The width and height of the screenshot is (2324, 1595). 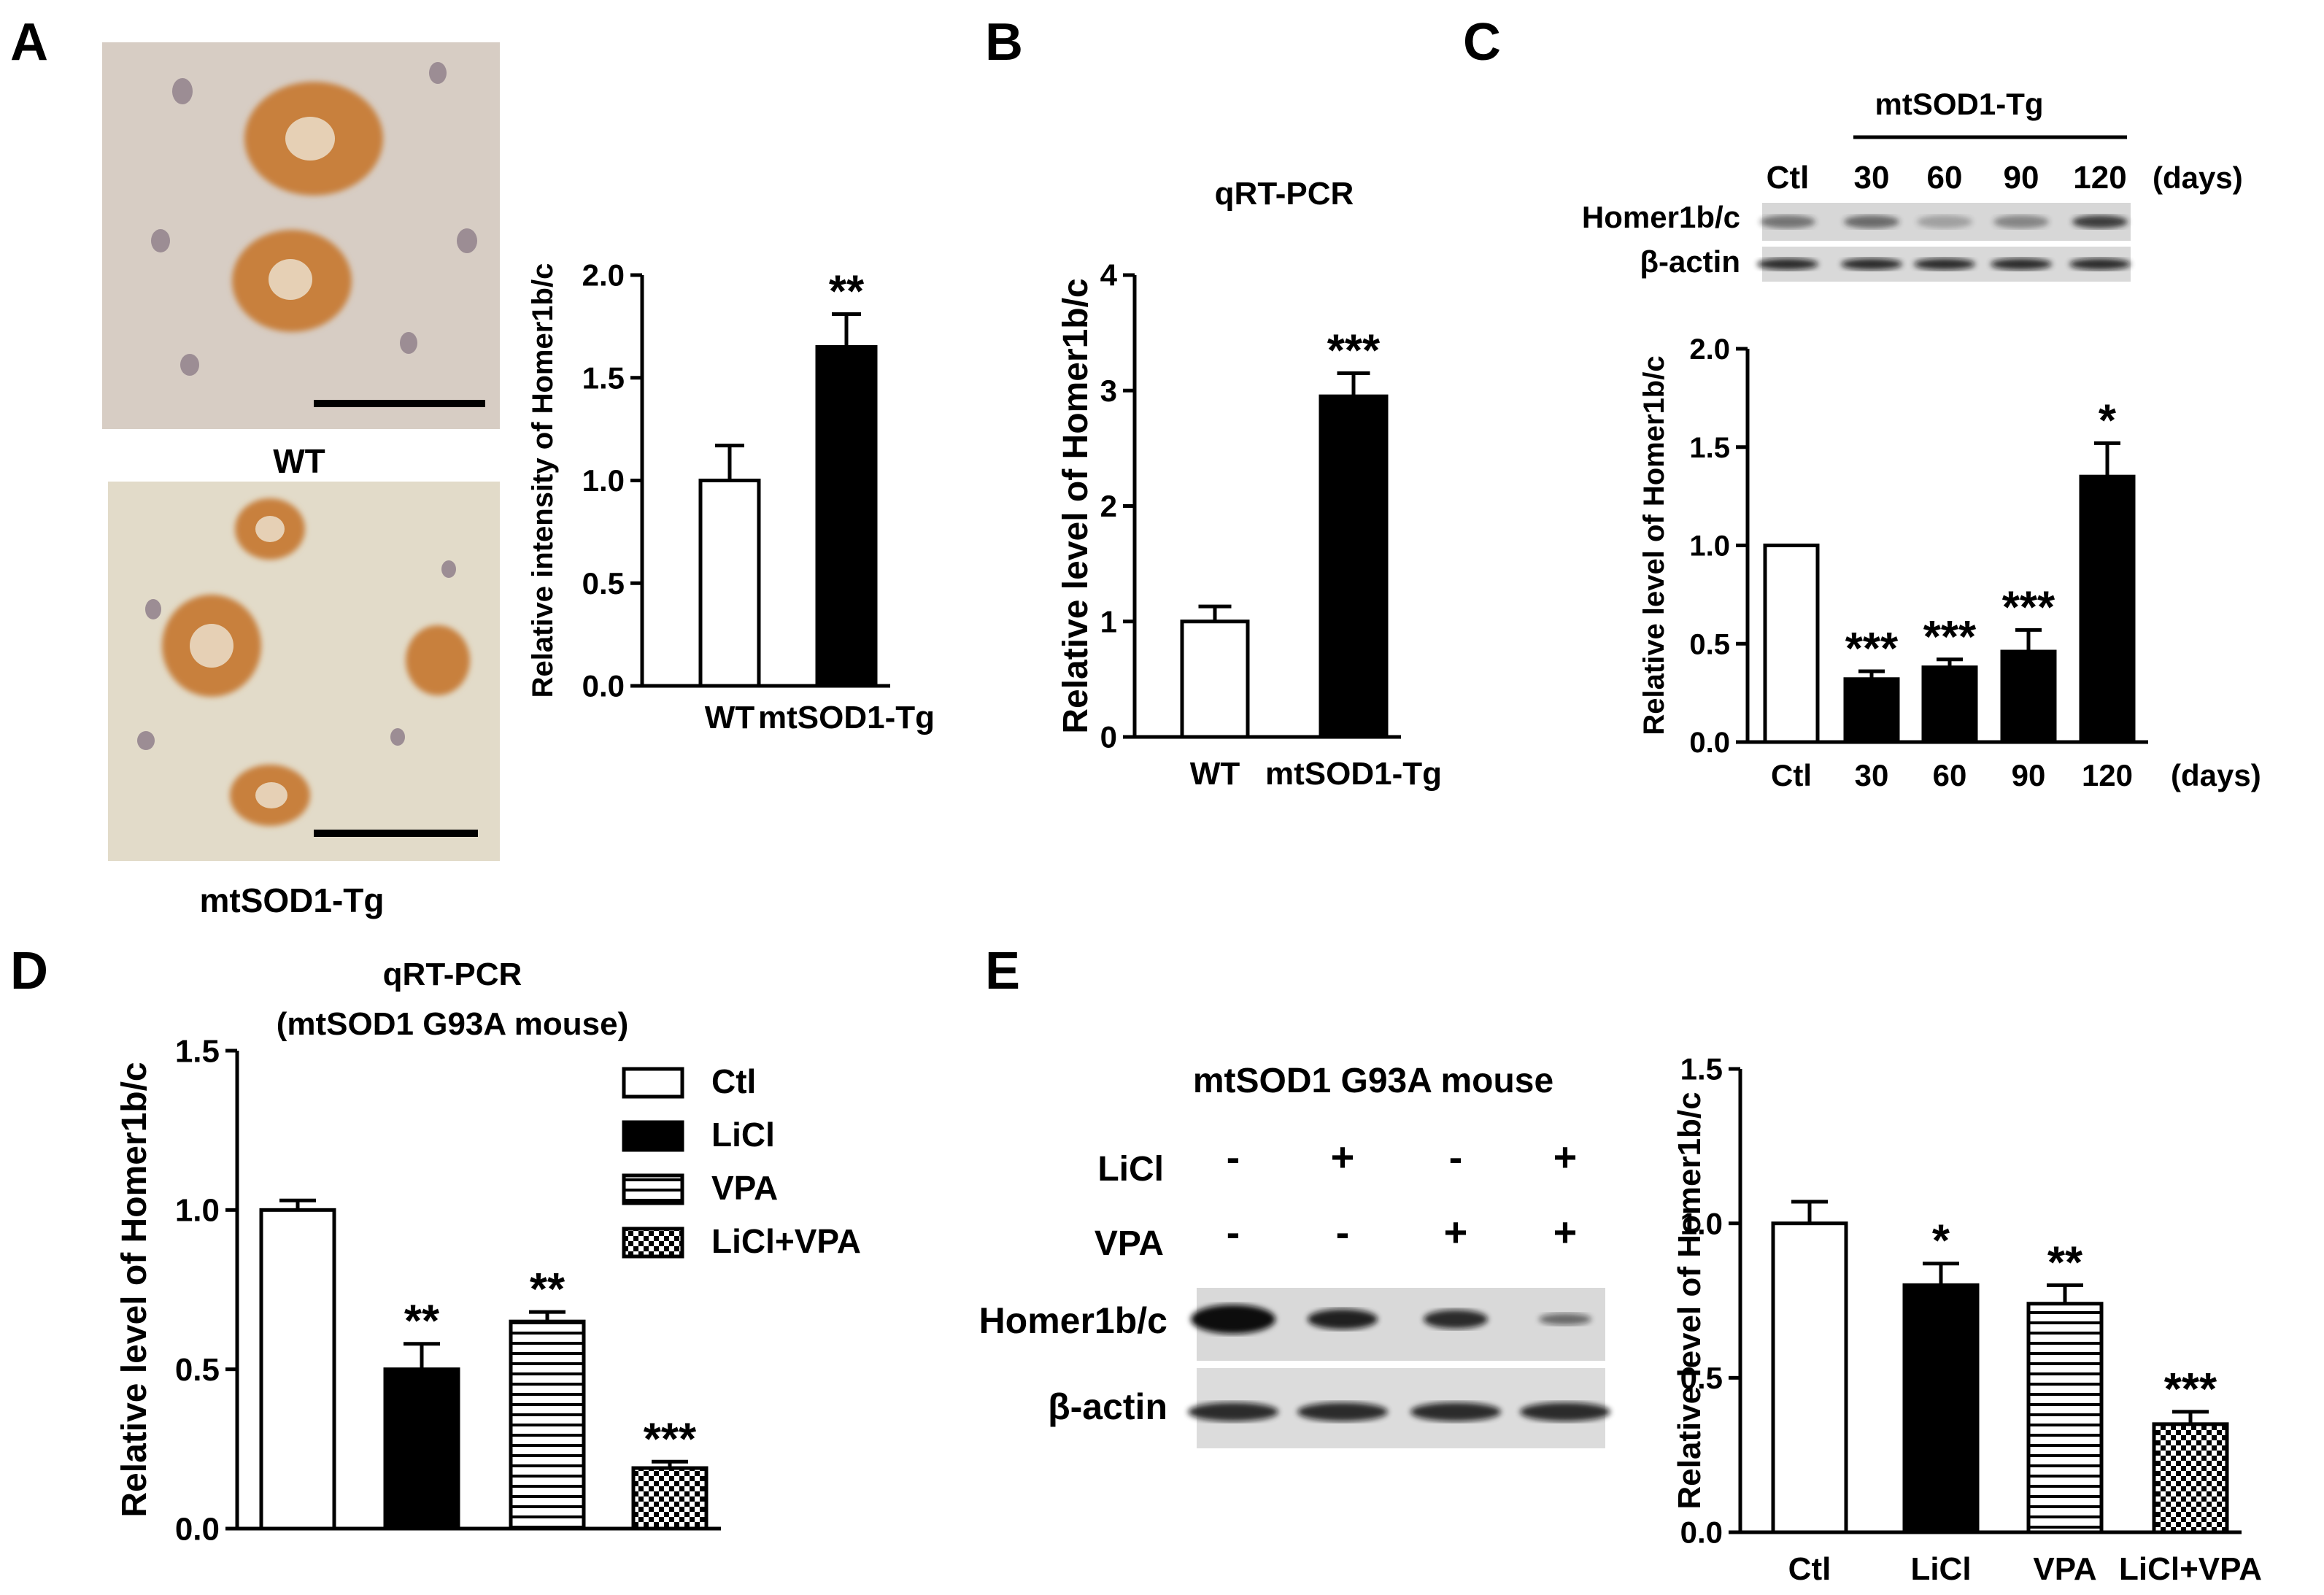 I want to click on y-axis-label: Relative intensity of Homer1b/c, so click(x=543, y=480).